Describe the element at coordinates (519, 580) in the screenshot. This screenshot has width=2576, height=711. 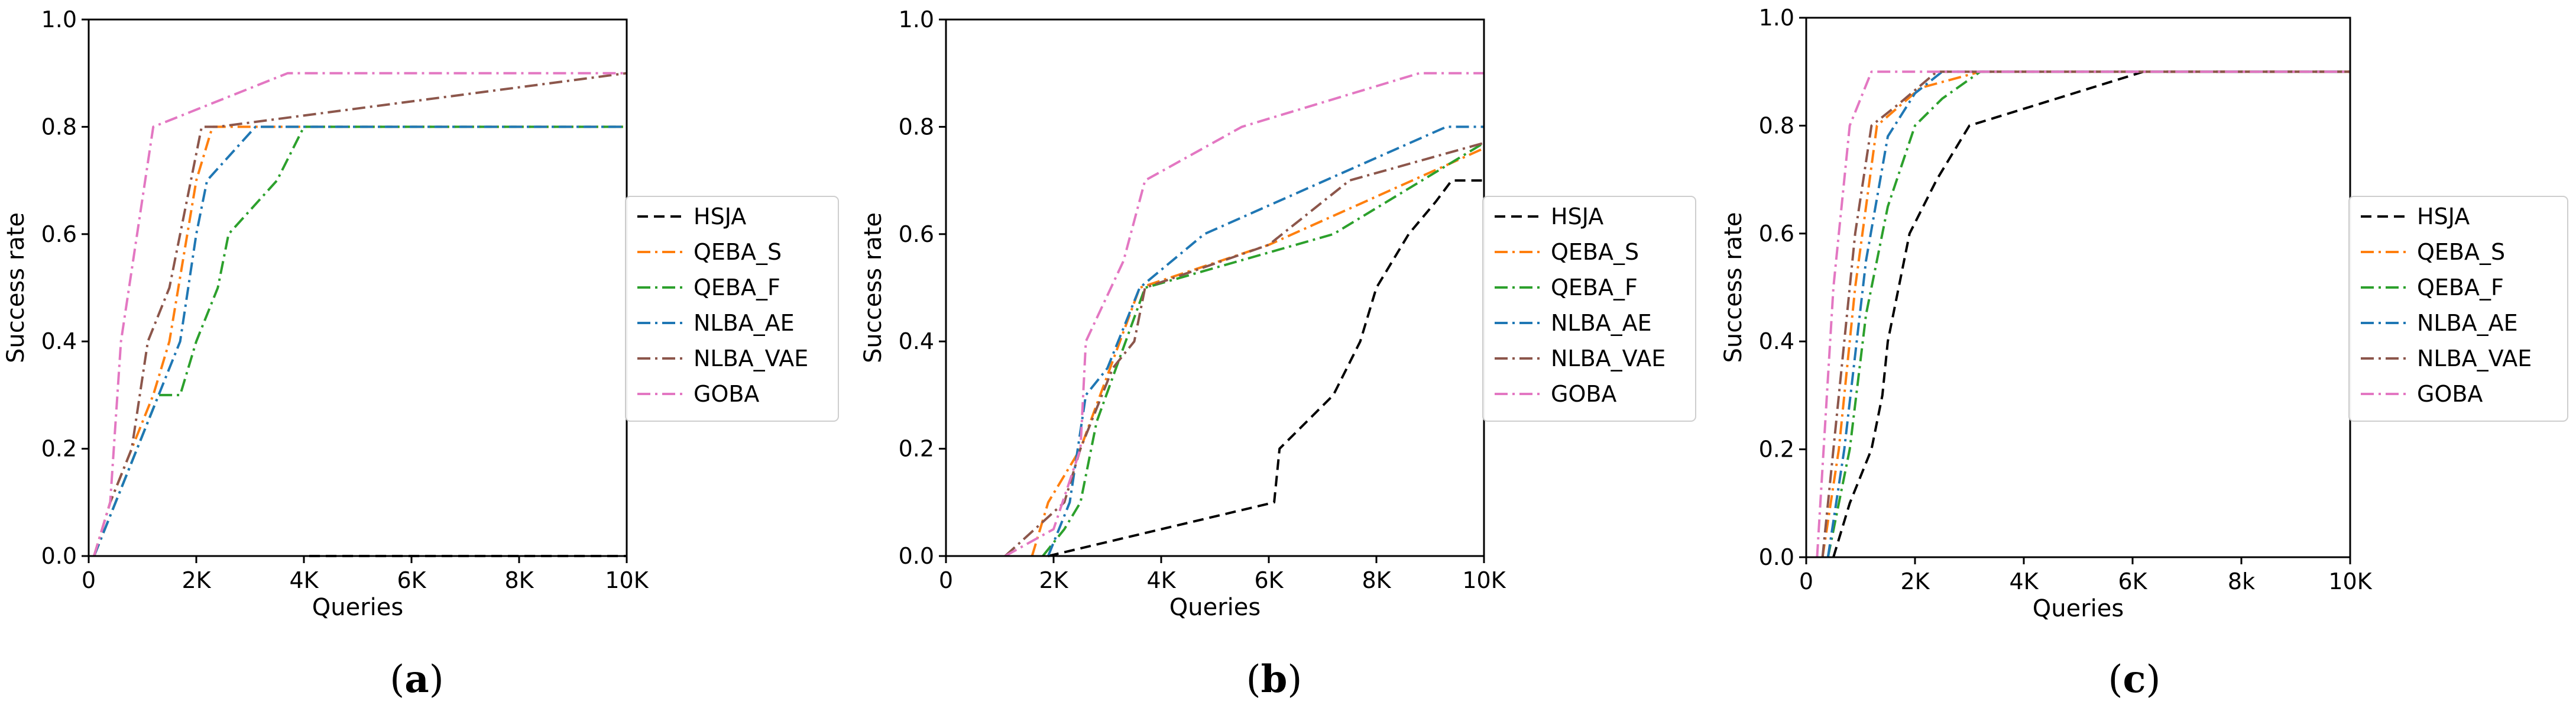
I see `x-tick-label: 8K` at that location.